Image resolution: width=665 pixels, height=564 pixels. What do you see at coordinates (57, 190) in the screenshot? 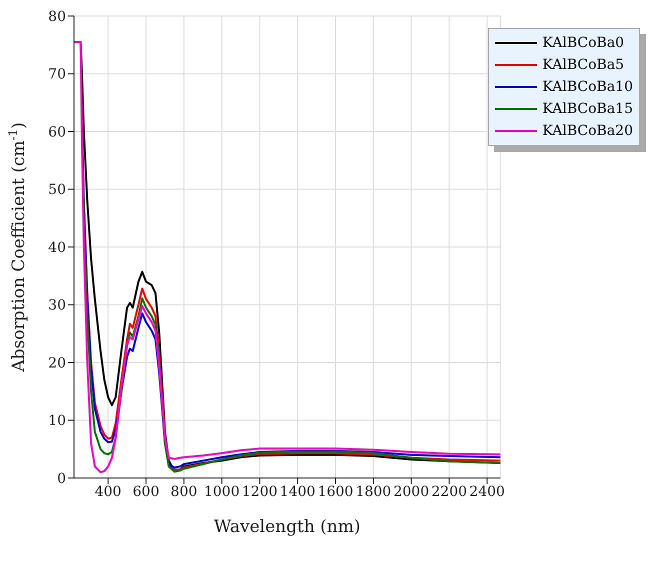
I see `y-tick-label: 50` at bounding box center [57, 190].